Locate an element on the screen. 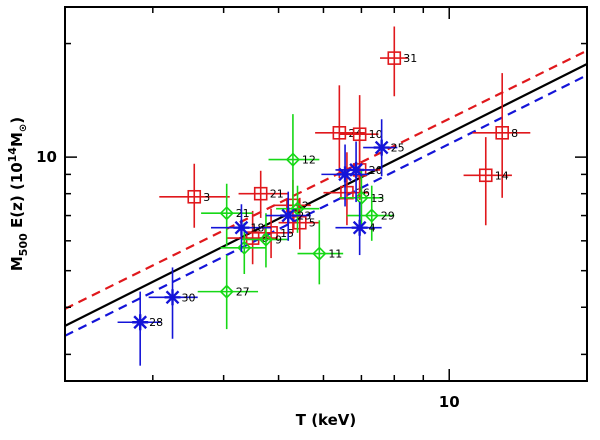 The image size is (600, 440). blue-point: 4 is located at coordinates (358, 229).